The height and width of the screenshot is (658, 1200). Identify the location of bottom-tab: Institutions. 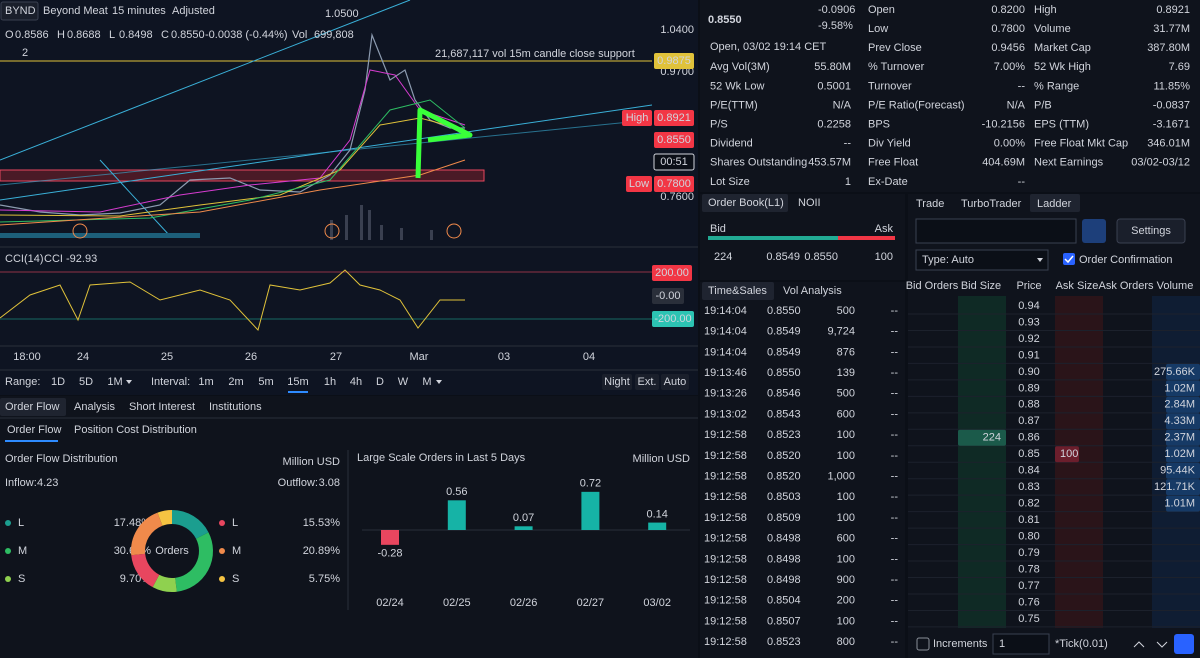
(235, 407).